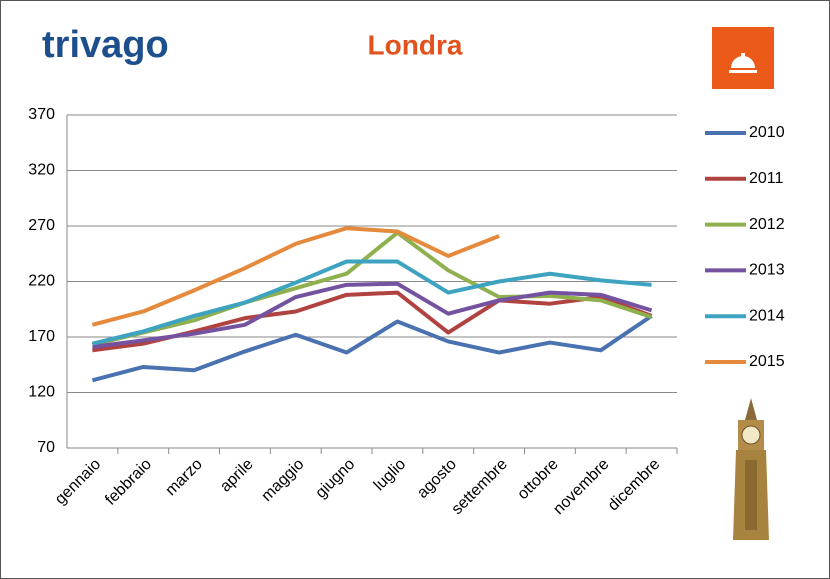 This screenshot has height=579, width=830. What do you see at coordinates (46, 447) in the screenshot?
I see `y-tick-label: 70` at bounding box center [46, 447].